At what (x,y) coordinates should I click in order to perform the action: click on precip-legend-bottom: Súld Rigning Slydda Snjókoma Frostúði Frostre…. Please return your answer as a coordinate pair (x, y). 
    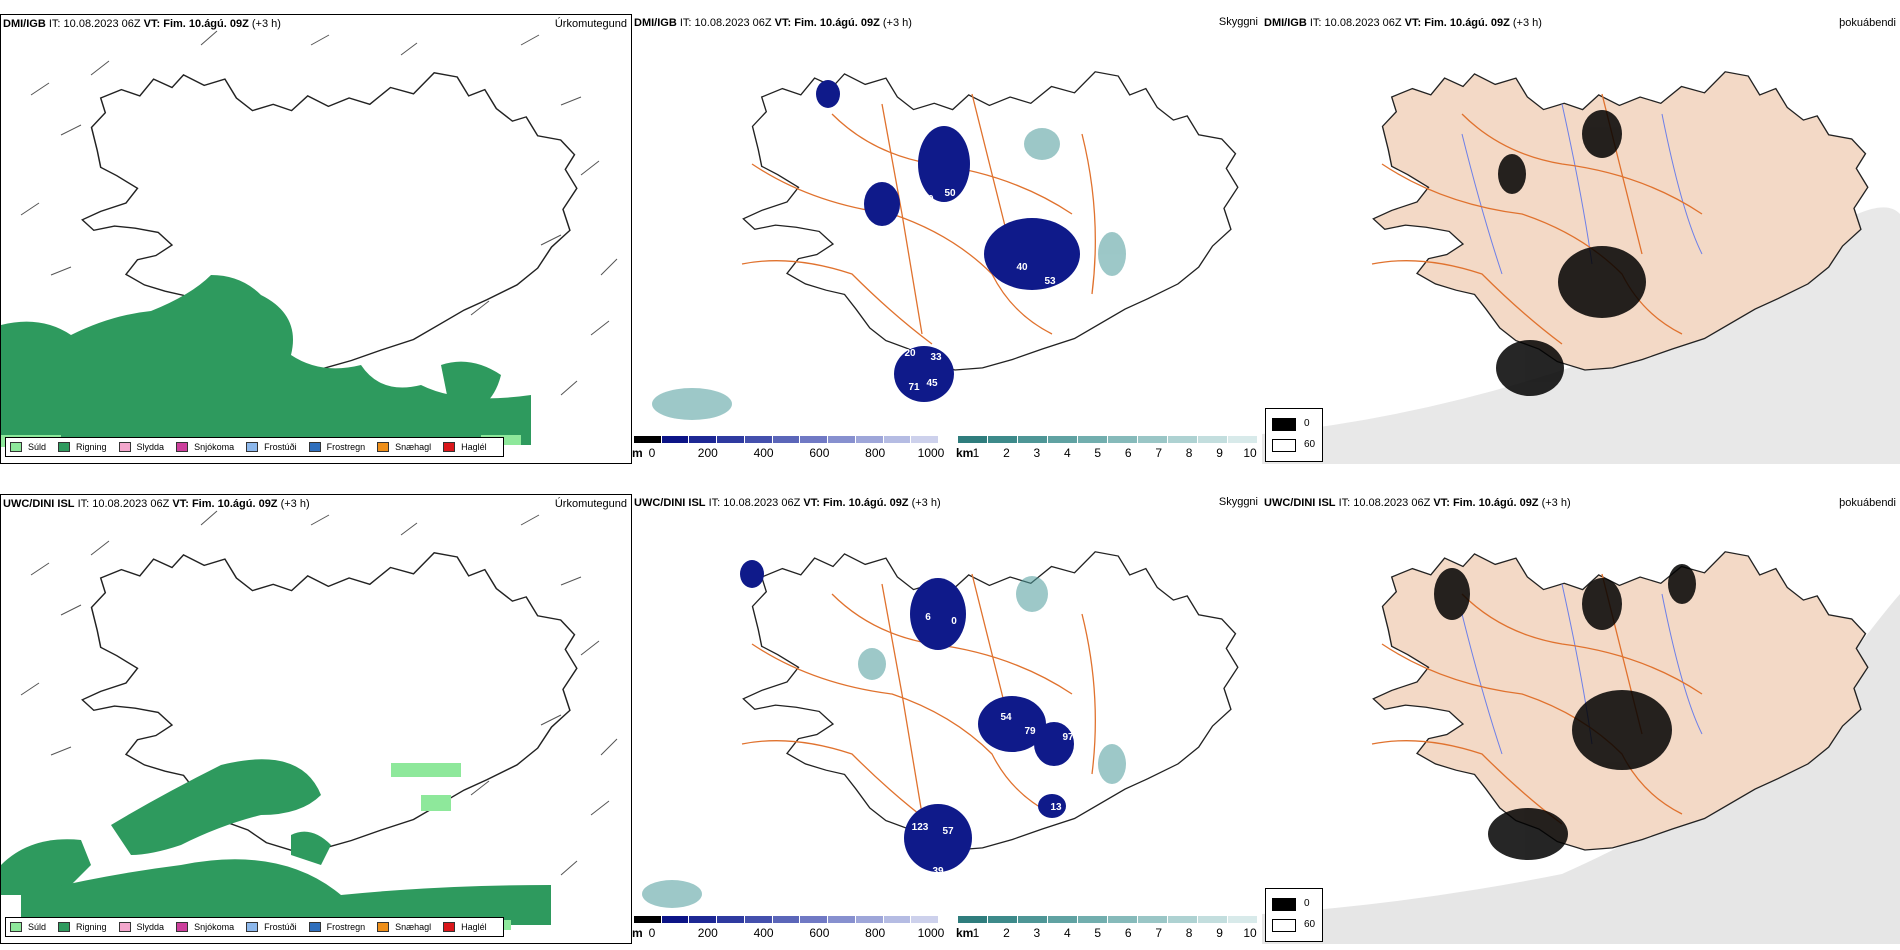
    Looking at the image, I should click on (254, 927).